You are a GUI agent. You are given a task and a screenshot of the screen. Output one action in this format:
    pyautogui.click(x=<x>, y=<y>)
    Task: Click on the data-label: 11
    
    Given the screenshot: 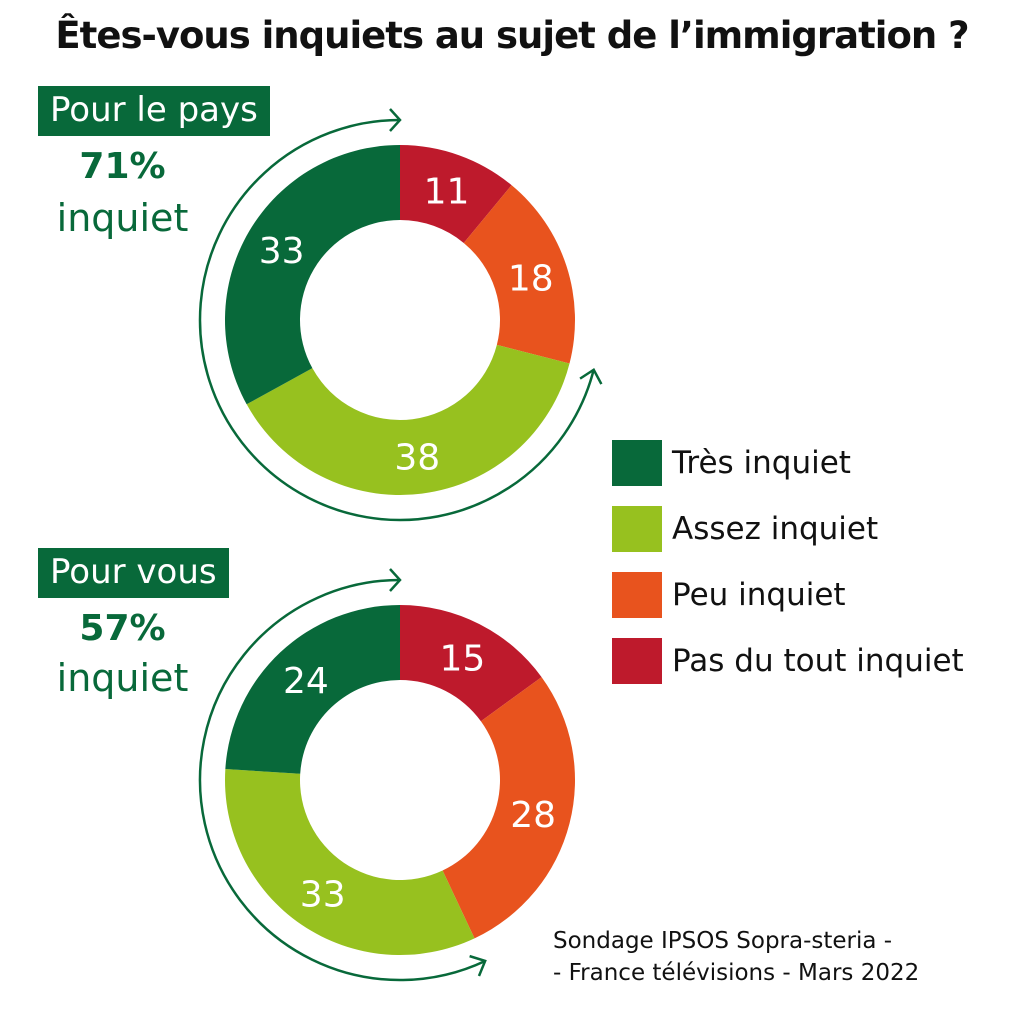 What is the action you would take?
    pyautogui.click(x=447, y=192)
    